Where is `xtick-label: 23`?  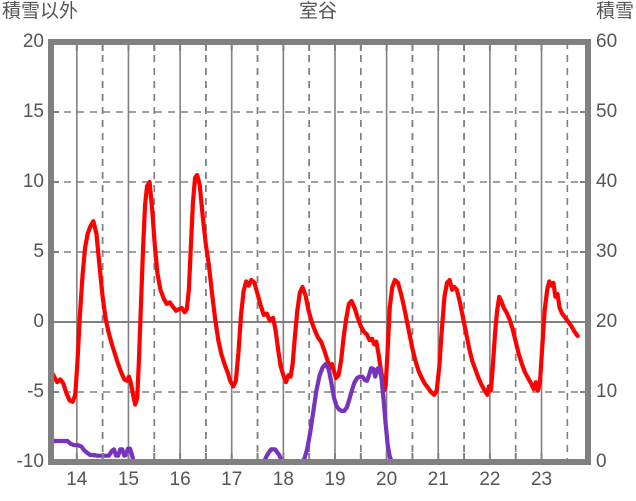
xtick-label: 23 is located at coordinates (541, 479).